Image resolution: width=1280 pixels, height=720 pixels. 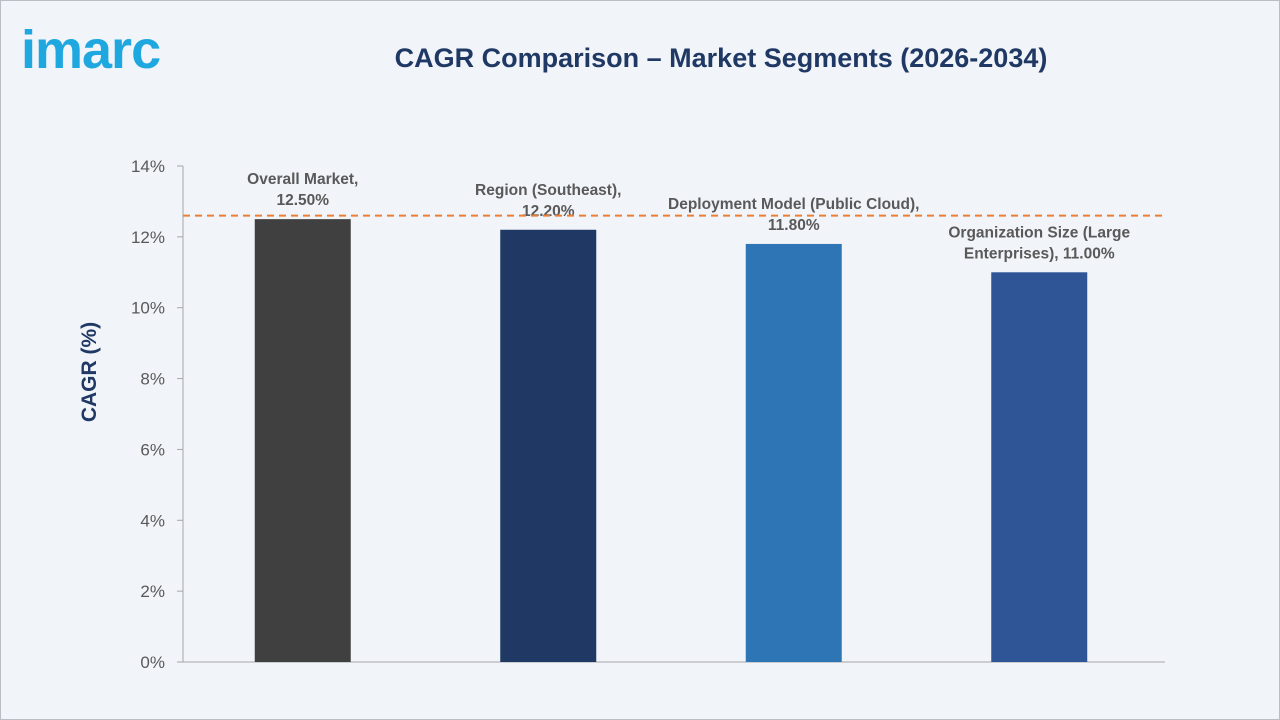 What do you see at coordinates (152, 379) in the screenshot?
I see `y-tick-label: 8%` at bounding box center [152, 379].